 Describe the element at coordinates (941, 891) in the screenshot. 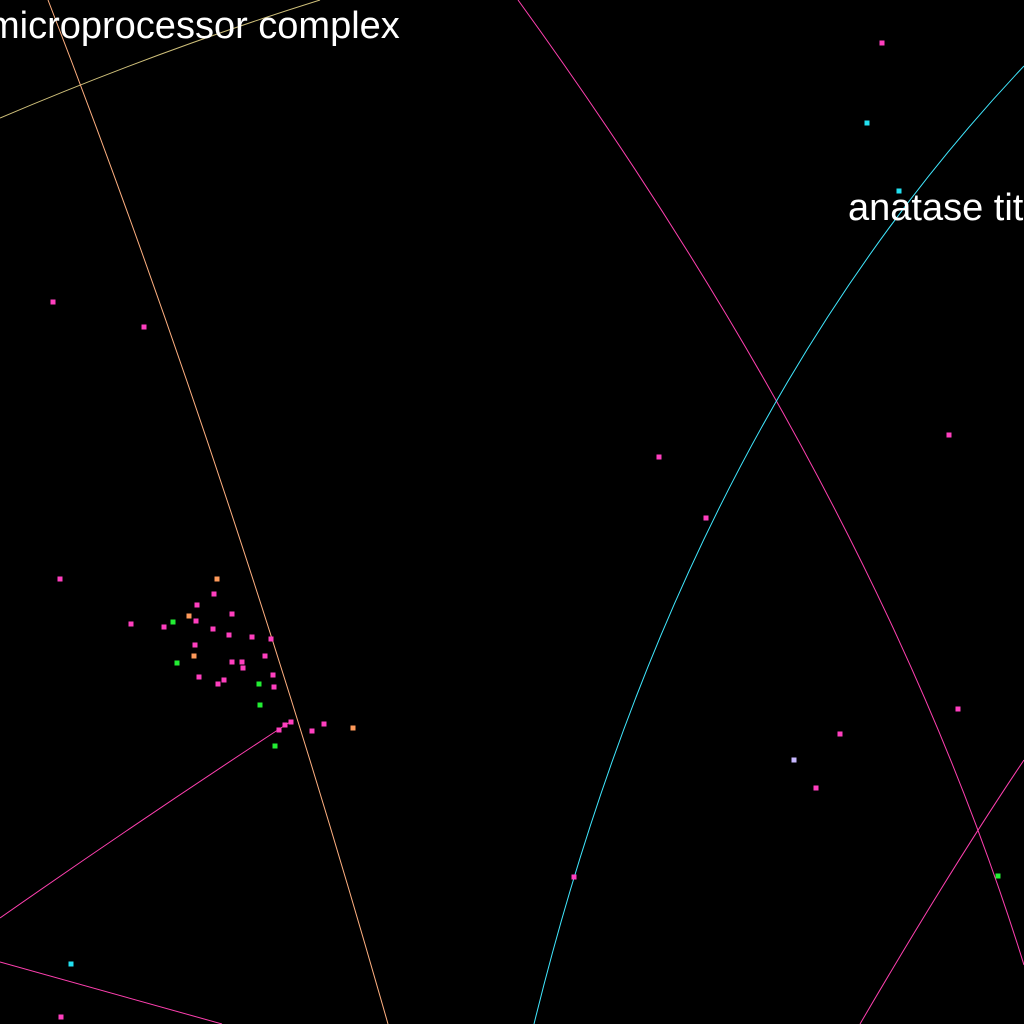

I see `boundary-curve-magenta-right` at that location.